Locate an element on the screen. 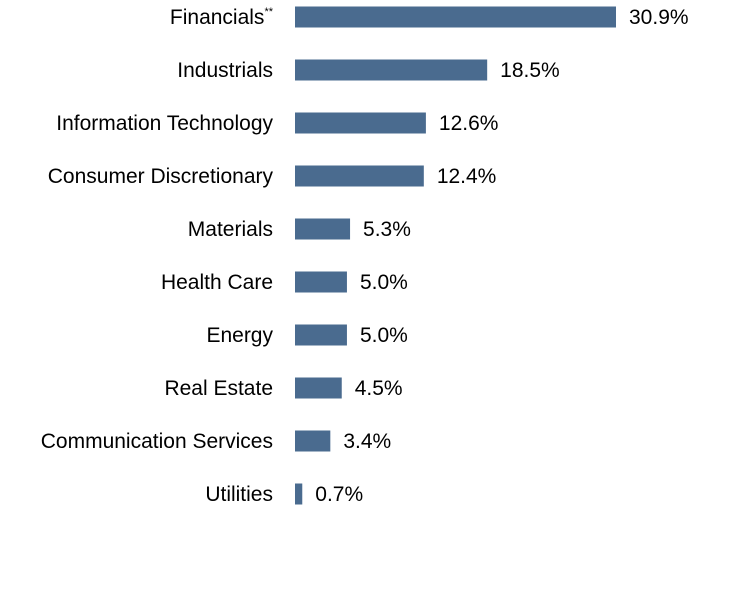 The image size is (732, 600). value-label-communication-services: 3.4% is located at coordinates (367, 441).